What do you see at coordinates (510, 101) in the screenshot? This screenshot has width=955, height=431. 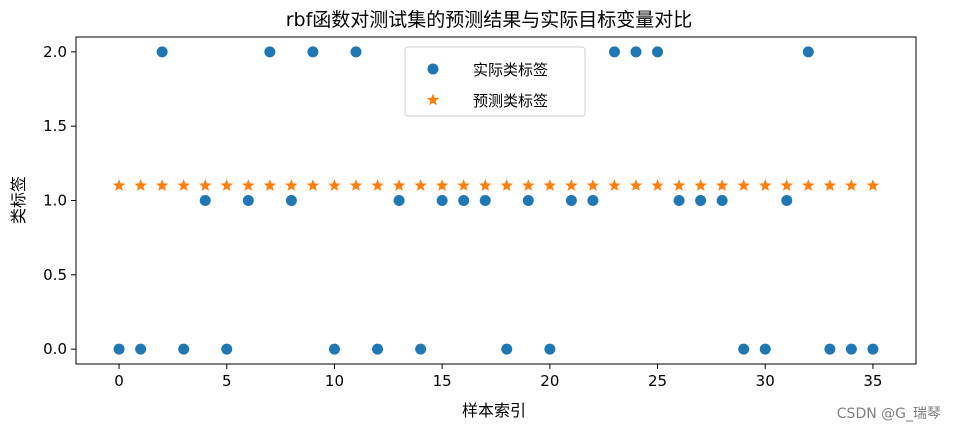 I see `legend-label-predicted: 预测类标签` at bounding box center [510, 101].